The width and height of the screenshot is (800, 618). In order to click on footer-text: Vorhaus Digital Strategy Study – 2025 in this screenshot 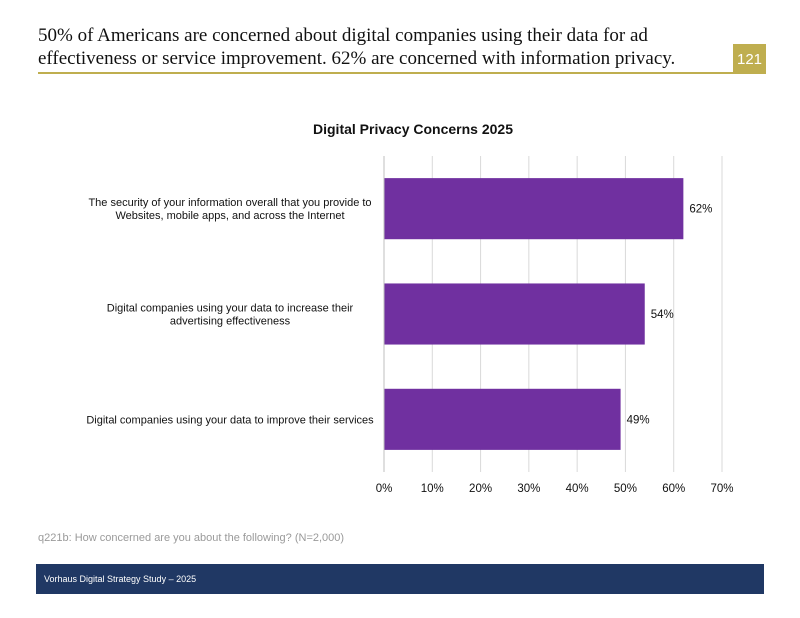, I will do `click(120, 579)`.